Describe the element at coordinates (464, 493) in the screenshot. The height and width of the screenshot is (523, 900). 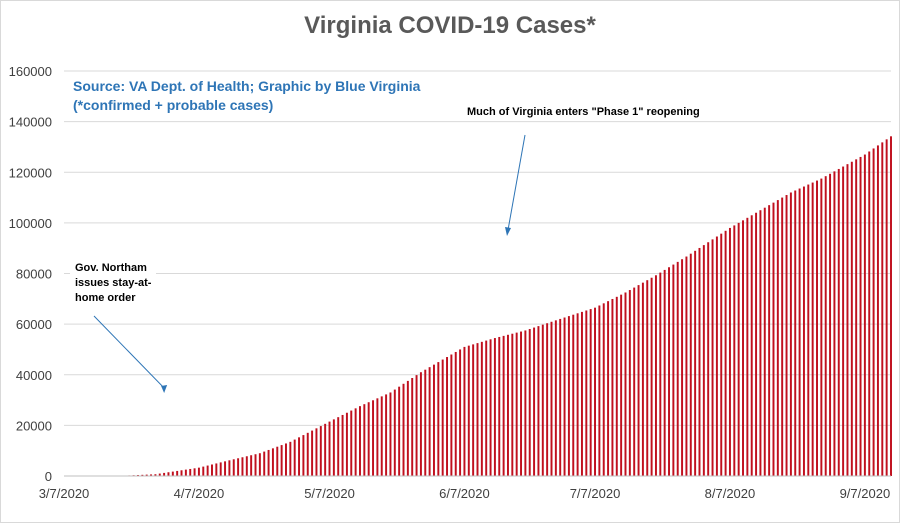
I see `x-tick-label: 6/7/2020` at that location.